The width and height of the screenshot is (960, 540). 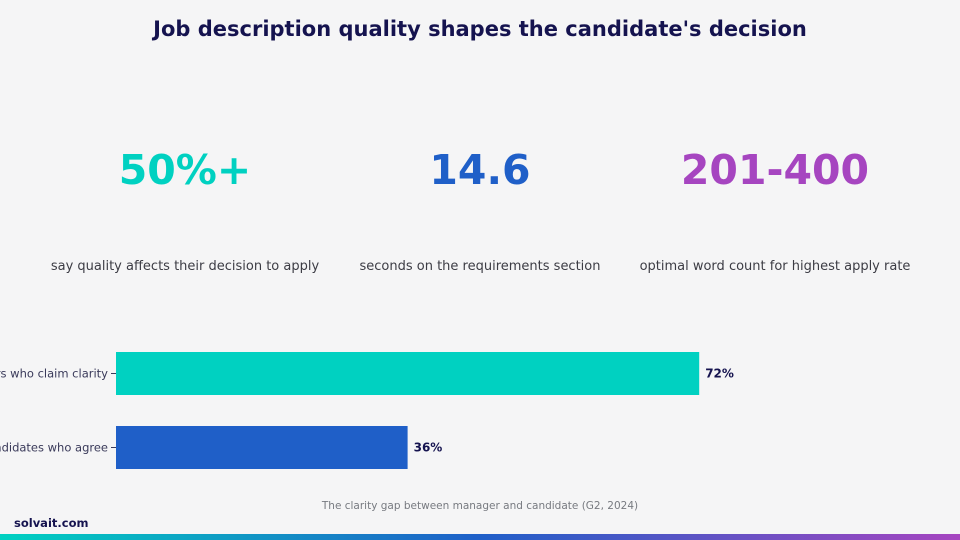 I want to click on data-label: 72%, so click(x=719, y=374).